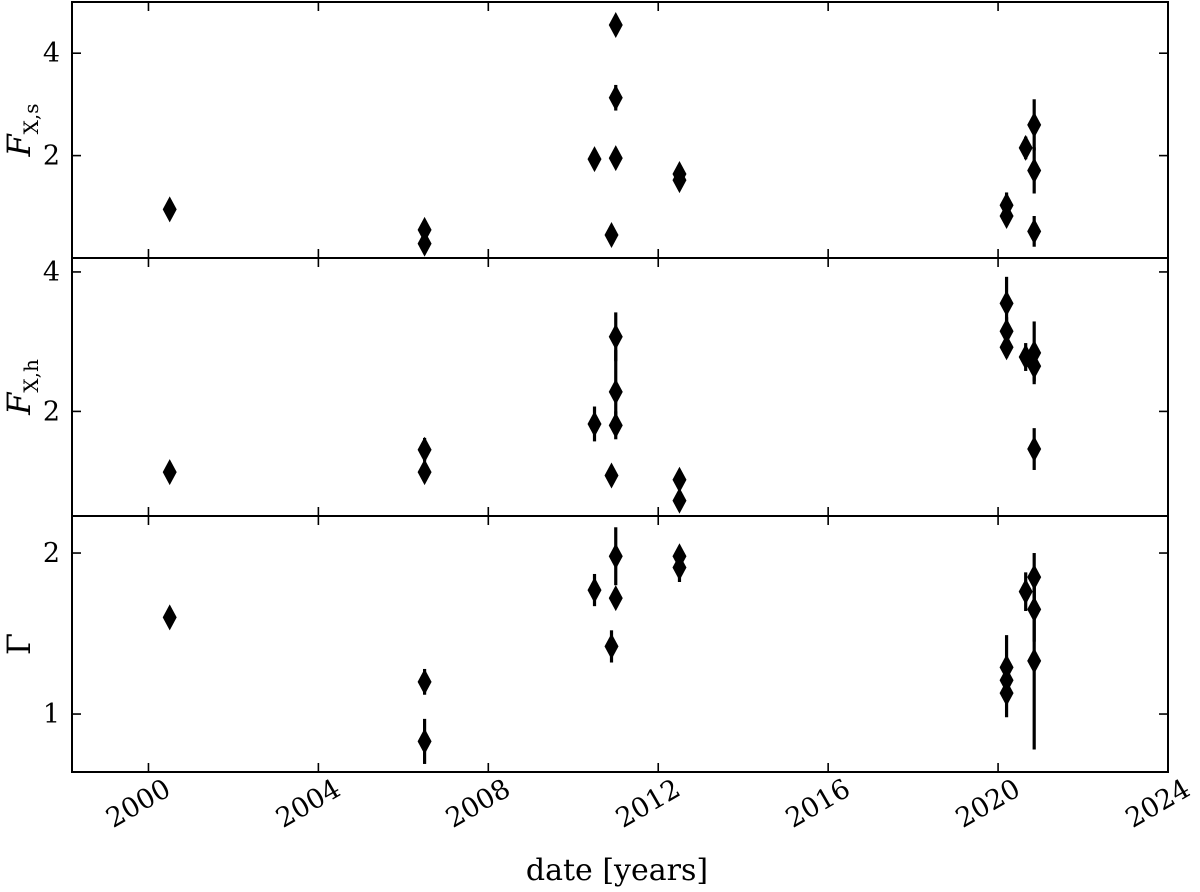  Describe the element at coordinates (21, 387) in the screenshot. I see `y-axis-label: FX,h` at that location.